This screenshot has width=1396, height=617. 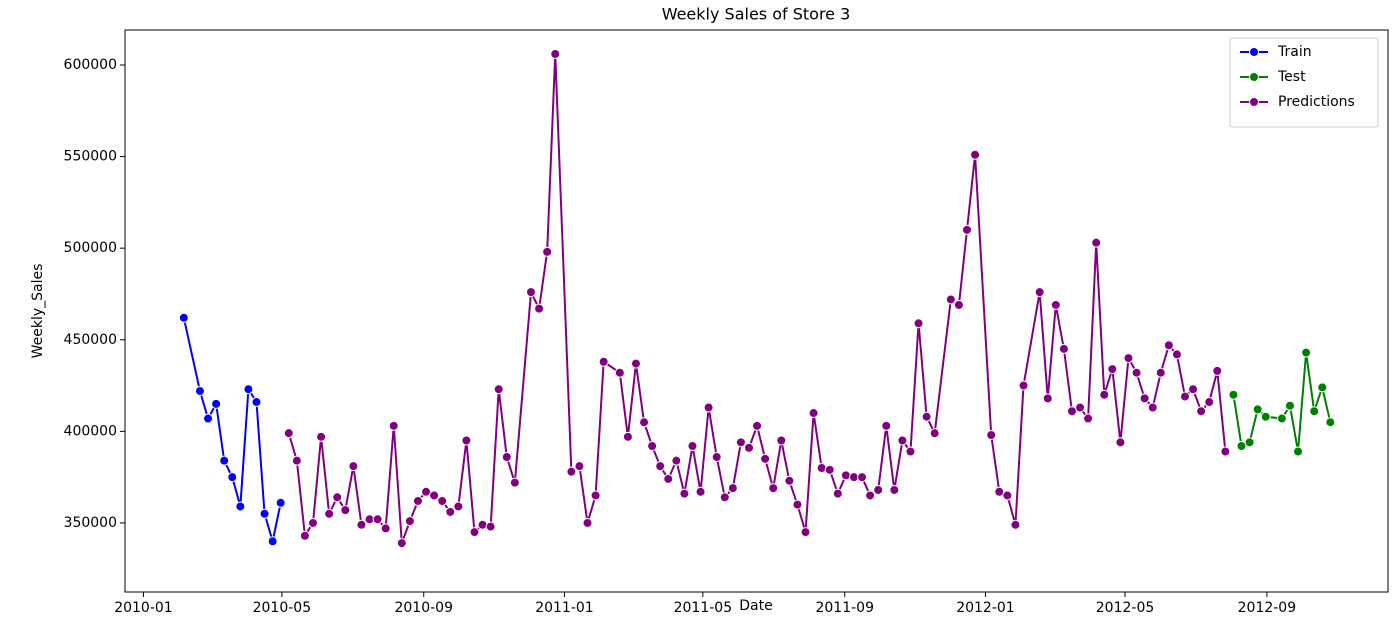 What do you see at coordinates (985, 606) in the screenshot?
I see `x-tick-label: 2012-01` at bounding box center [985, 606].